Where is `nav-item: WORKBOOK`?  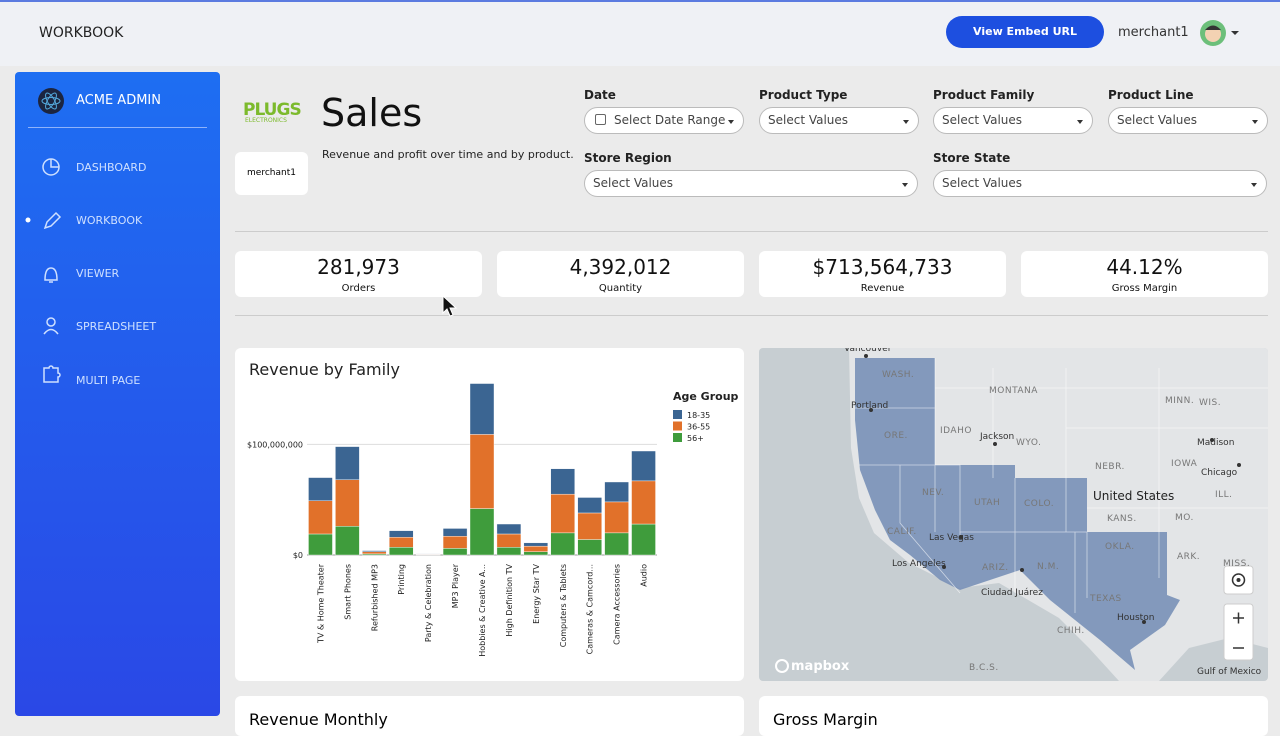
nav-item: WORKBOOK is located at coordinates (109, 220).